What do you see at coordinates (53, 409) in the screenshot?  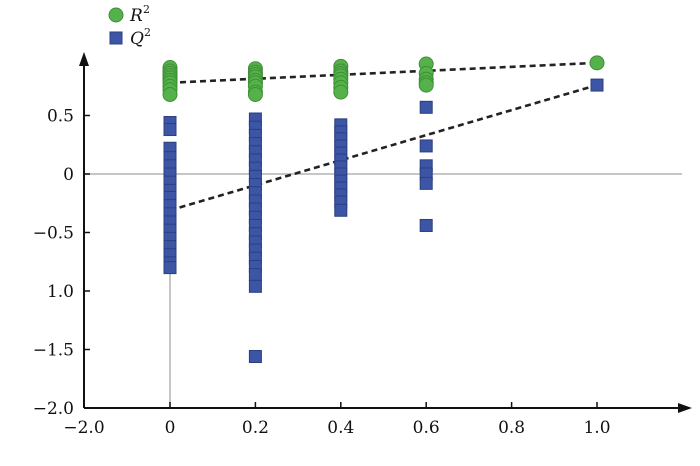 I see `y-tick-label: −2.0` at bounding box center [53, 409].